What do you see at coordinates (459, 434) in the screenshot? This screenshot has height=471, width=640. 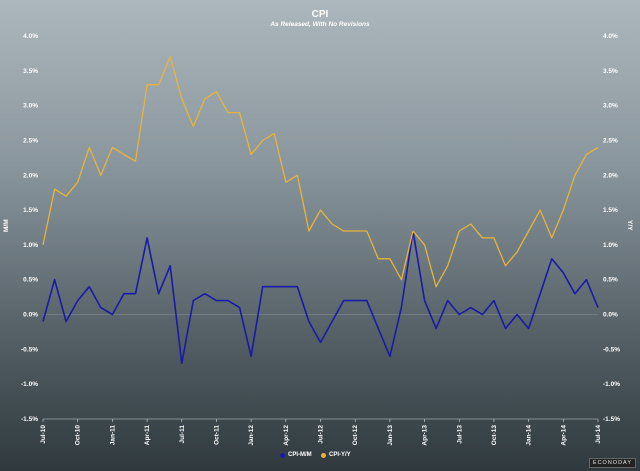 I see `x-tick-label: Jul-13` at bounding box center [459, 434].